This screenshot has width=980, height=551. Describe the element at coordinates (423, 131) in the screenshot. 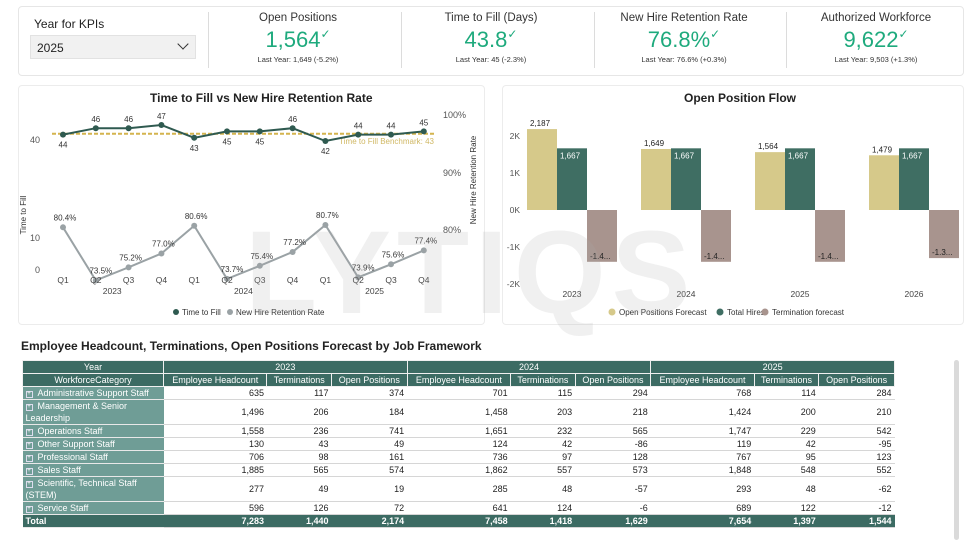

I see `time-to-fill-point` at that location.